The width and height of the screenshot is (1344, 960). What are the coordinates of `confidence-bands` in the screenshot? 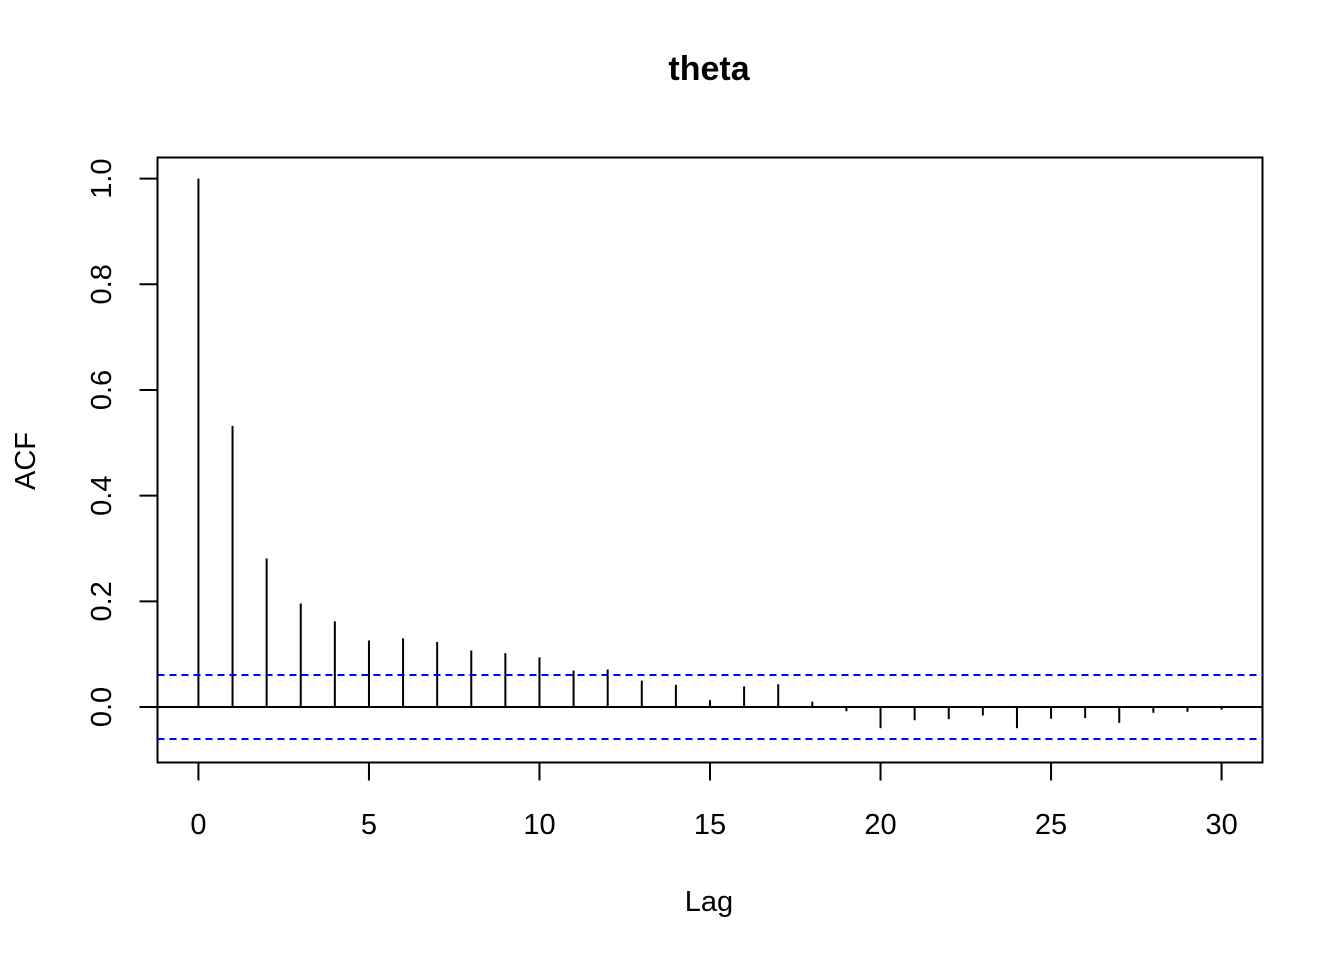 It's located at (710, 707).